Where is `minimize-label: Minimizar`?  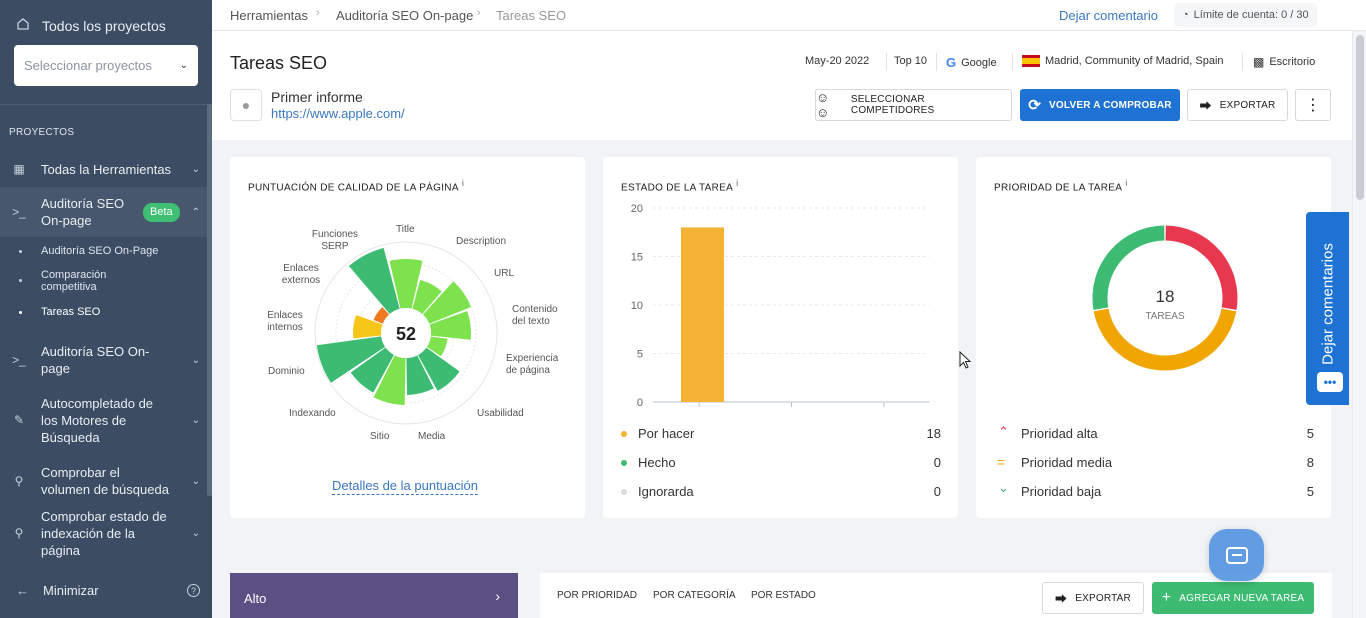 minimize-label: Minimizar is located at coordinates (71, 590).